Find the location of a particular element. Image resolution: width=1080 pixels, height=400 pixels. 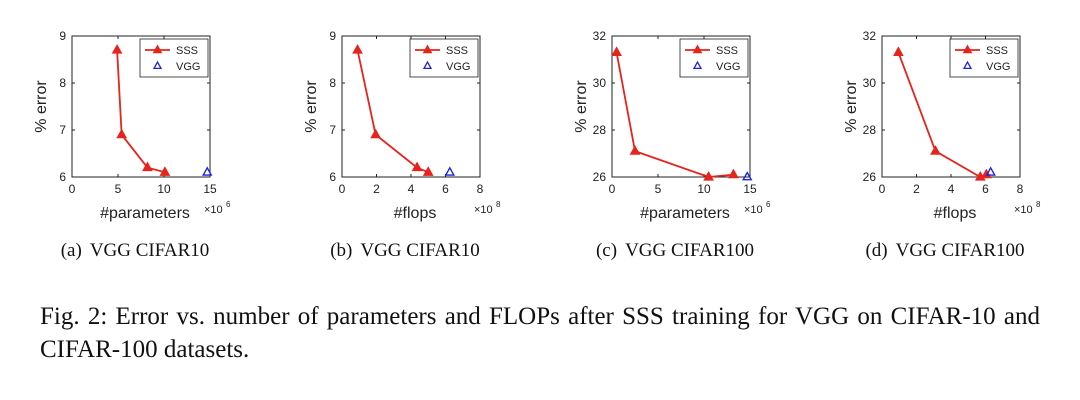

subcaption-text: VGG CIFAR100 is located at coordinates (690, 250).